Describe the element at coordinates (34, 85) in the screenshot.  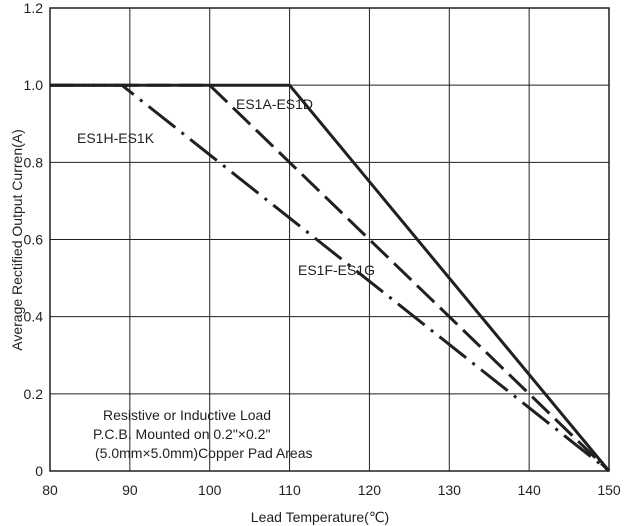
I see `y-tick-label: 1.0` at that location.